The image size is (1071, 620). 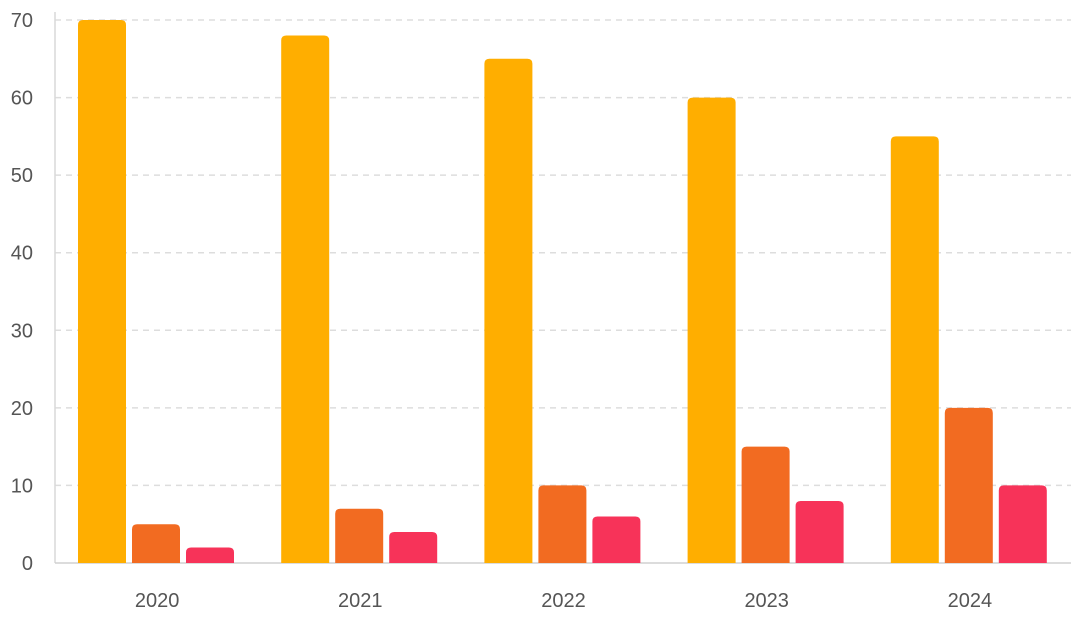 I want to click on y-tick-label: 10, so click(x=22, y=486).